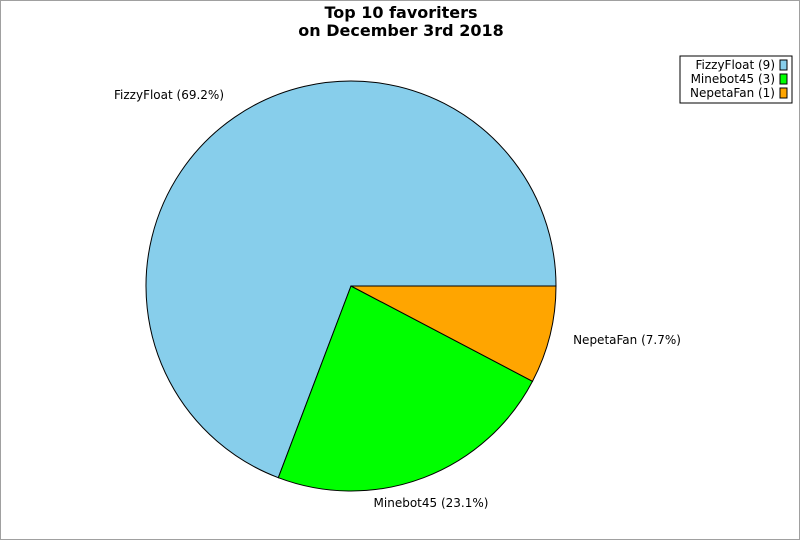  Describe the element at coordinates (783, 65) in the screenshot. I see `legend-swatch-fizzyfloat` at that location.